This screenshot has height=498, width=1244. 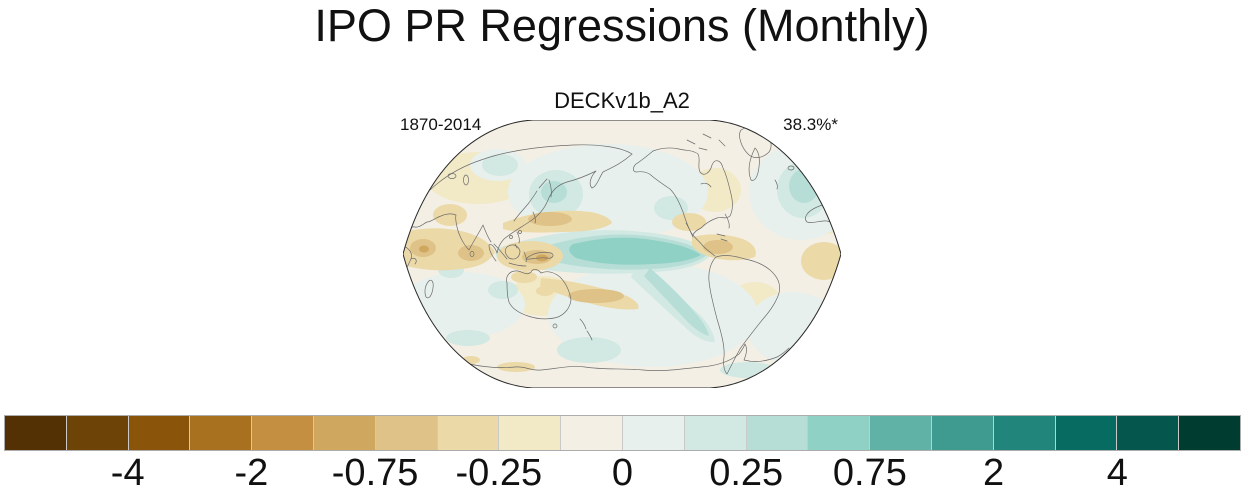 I want to click on coastline-borneo, so click(x=512, y=252).